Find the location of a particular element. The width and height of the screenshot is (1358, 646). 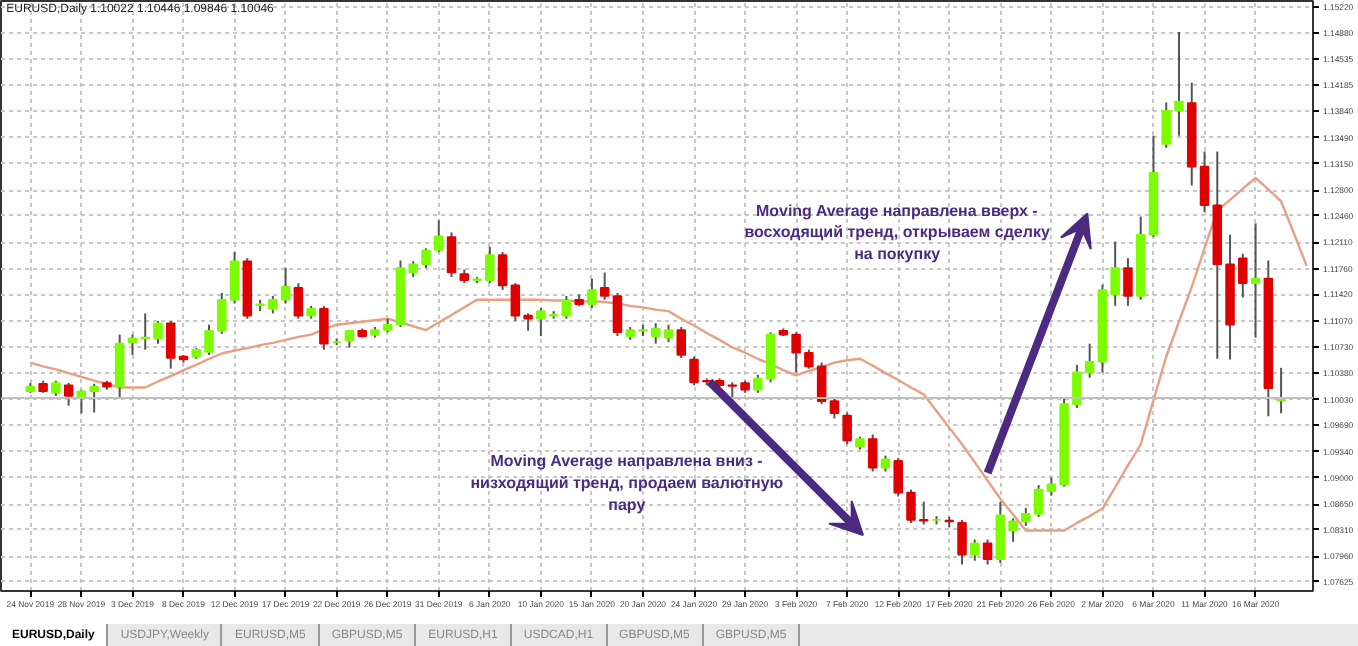

annotation: Moving Average направлена вверх - восходящий тренд, открываем сделку на покупку is located at coordinates (897, 232).